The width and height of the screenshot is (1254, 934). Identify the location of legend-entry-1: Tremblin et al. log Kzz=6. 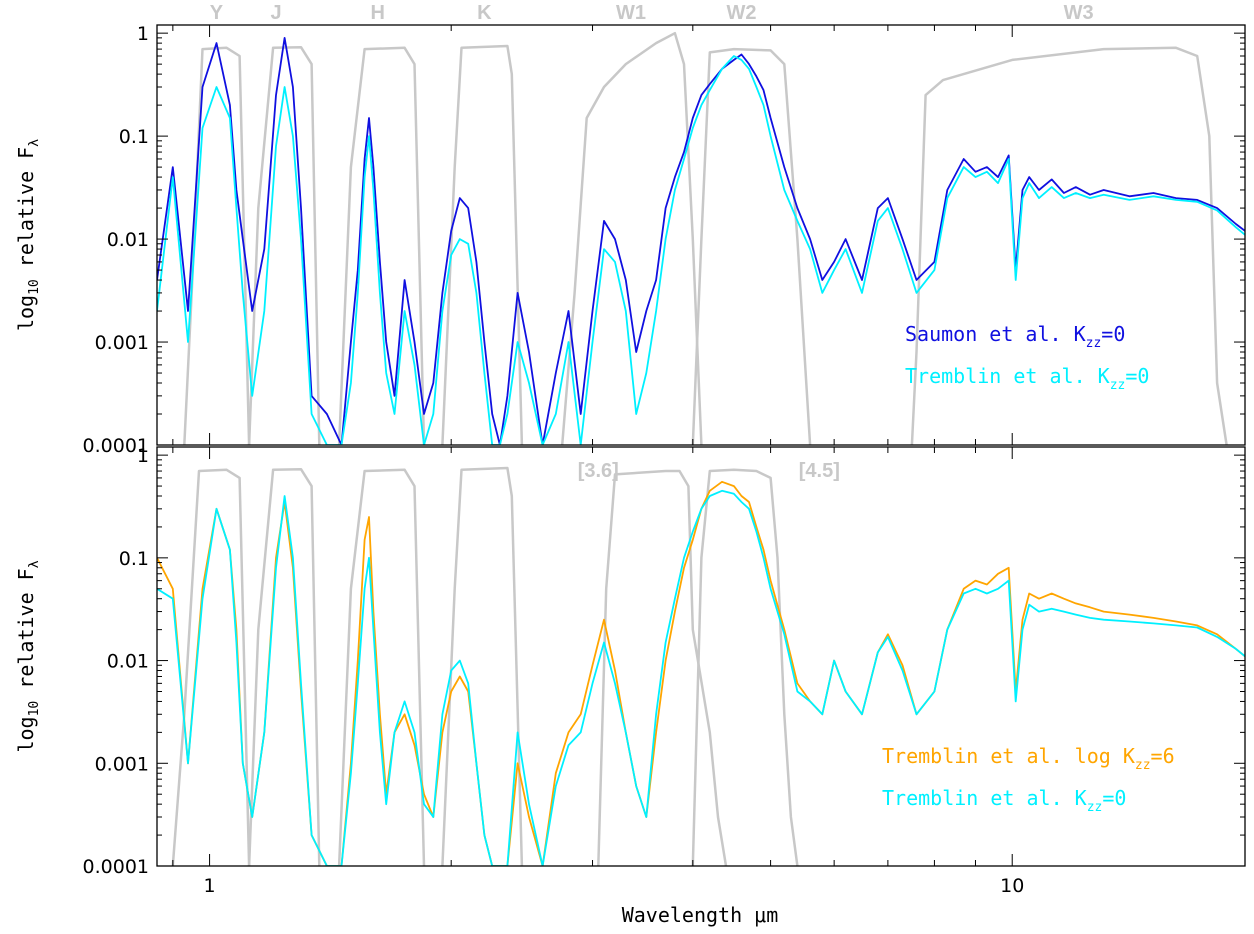
(1028, 758).